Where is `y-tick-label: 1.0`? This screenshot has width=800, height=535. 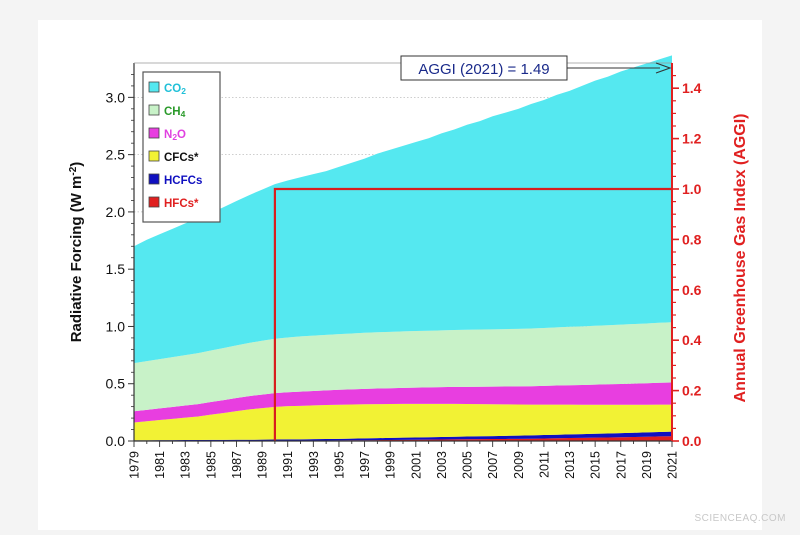
y-tick-label: 1.0 is located at coordinates (116, 326).